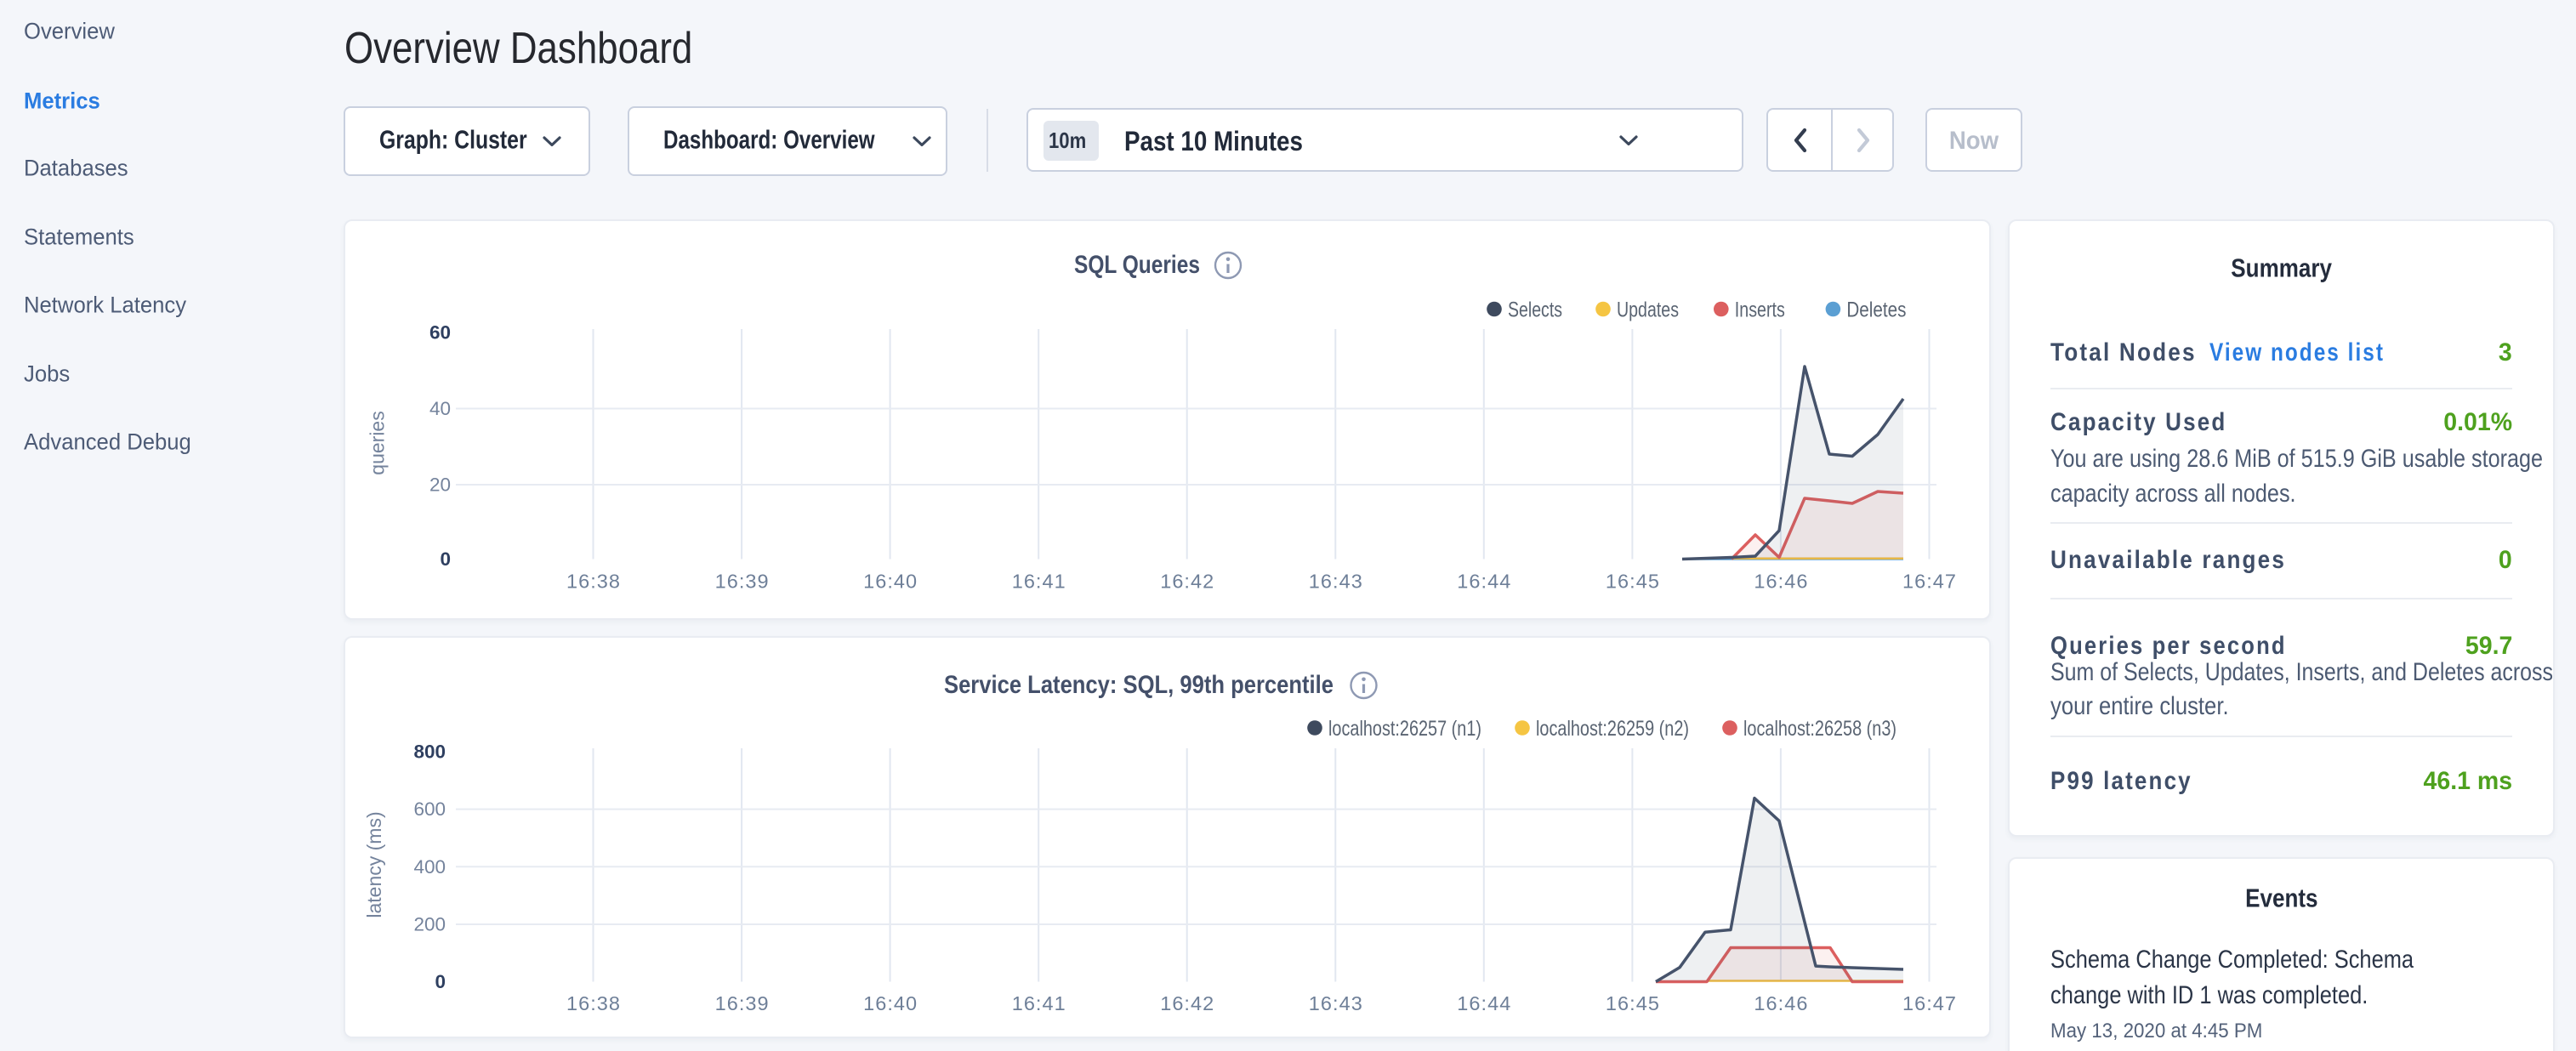 Image resolution: width=2576 pixels, height=1051 pixels. I want to click on svg-text: SQL Queries, so click(1137, 265).